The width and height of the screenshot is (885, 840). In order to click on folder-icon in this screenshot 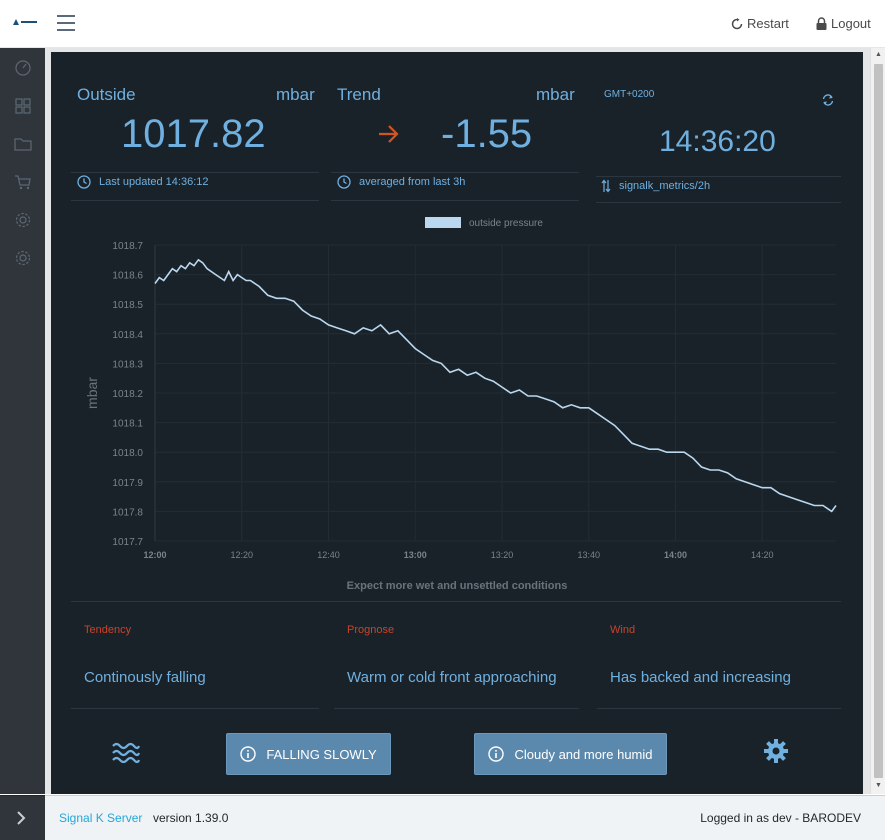, I will do `click(23, 144)`.